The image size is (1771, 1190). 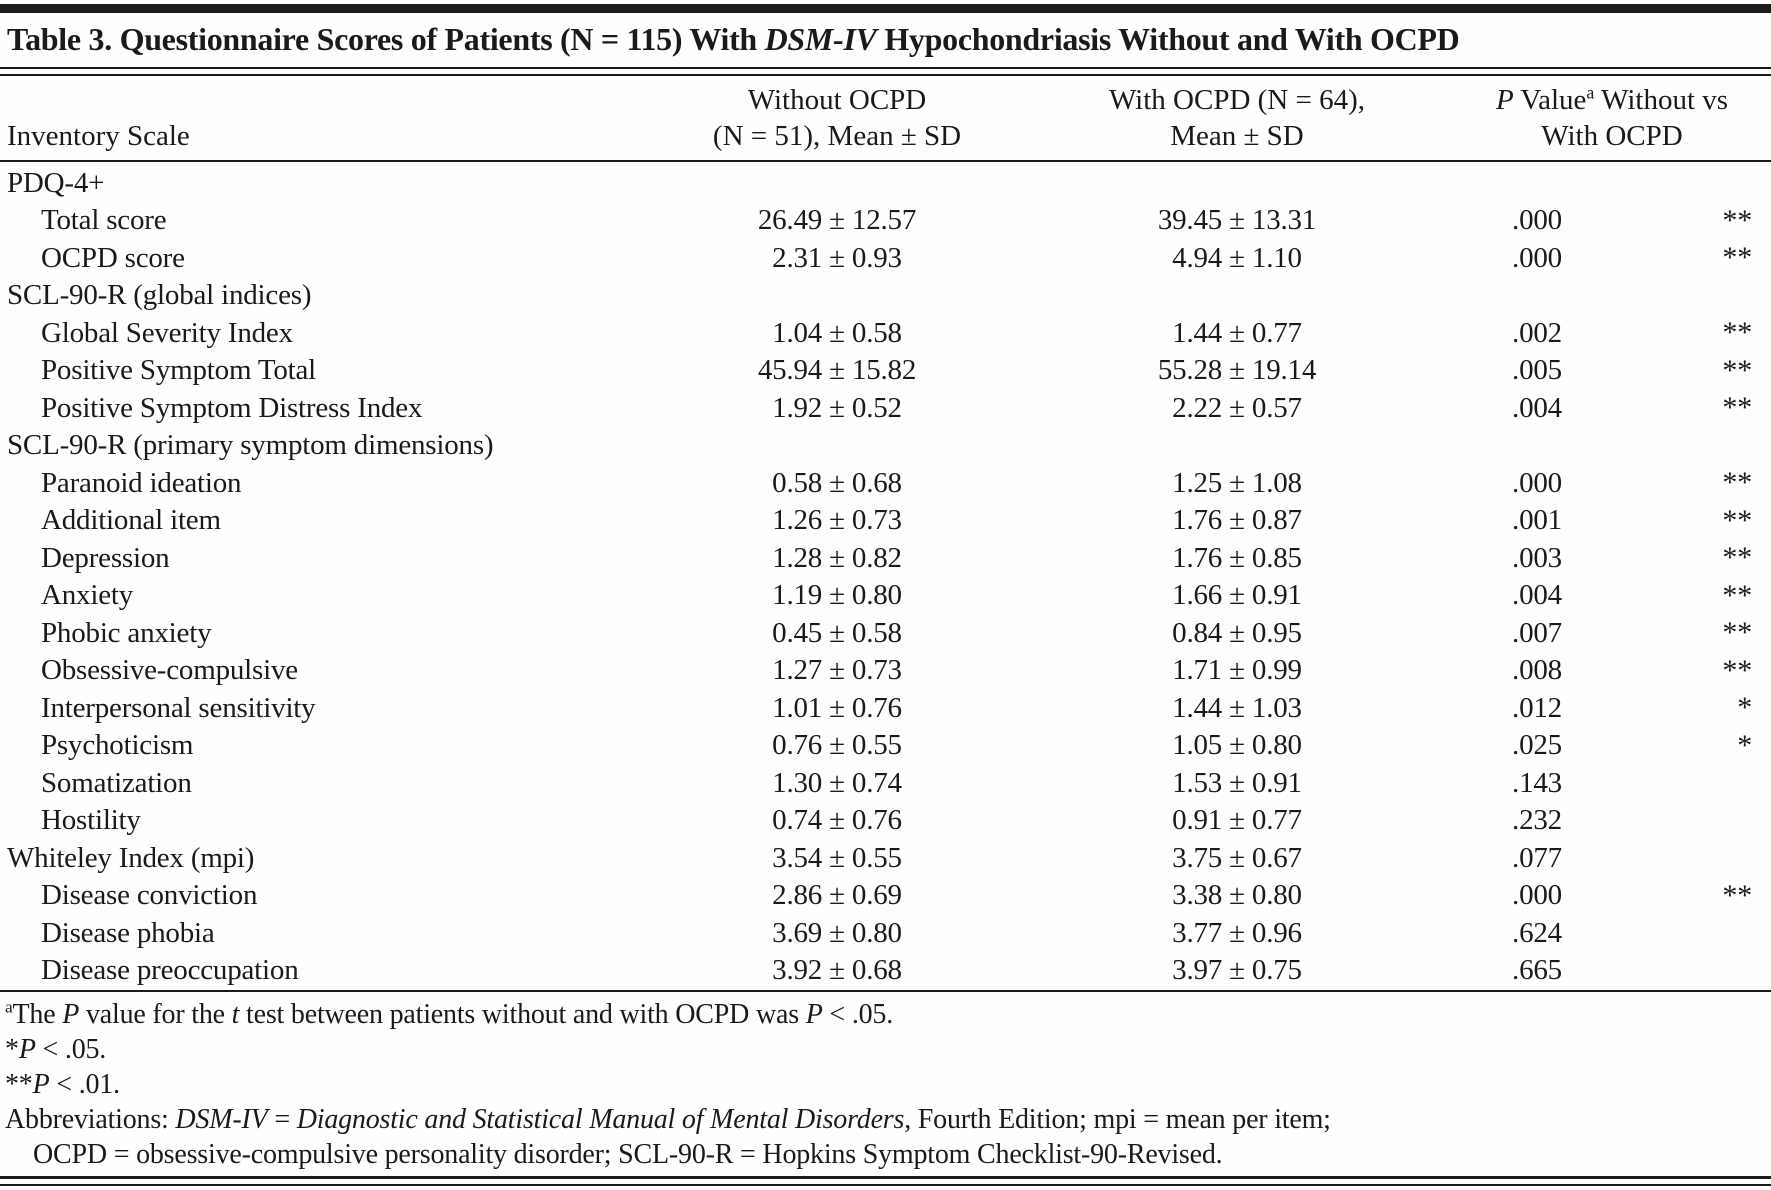 I want to click on cell-with-ocpd: 1.71 ± 0.99, so click(x=1237, y=670).